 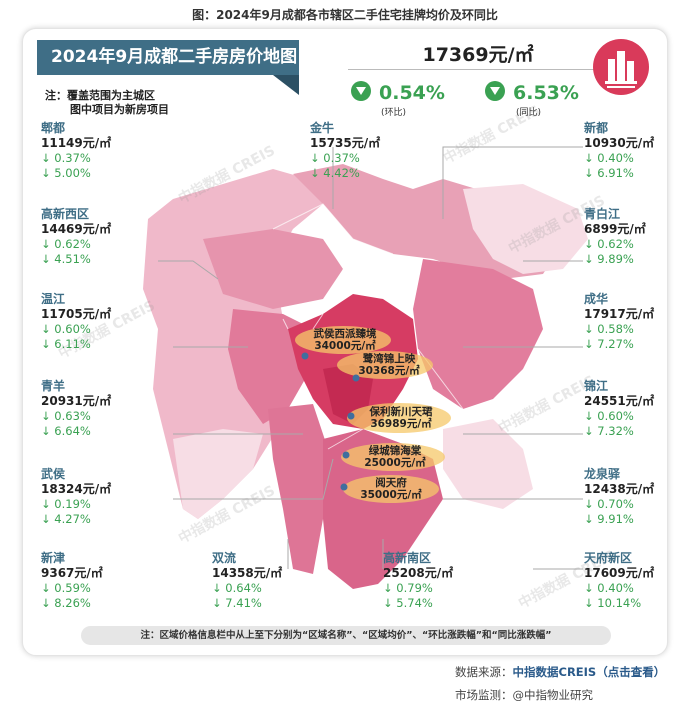 I want to click on district-jinjiang: 锦江 24551元/㎡ ↓ 0.60% ↓ 7.32%, so click(x=625, y=409).